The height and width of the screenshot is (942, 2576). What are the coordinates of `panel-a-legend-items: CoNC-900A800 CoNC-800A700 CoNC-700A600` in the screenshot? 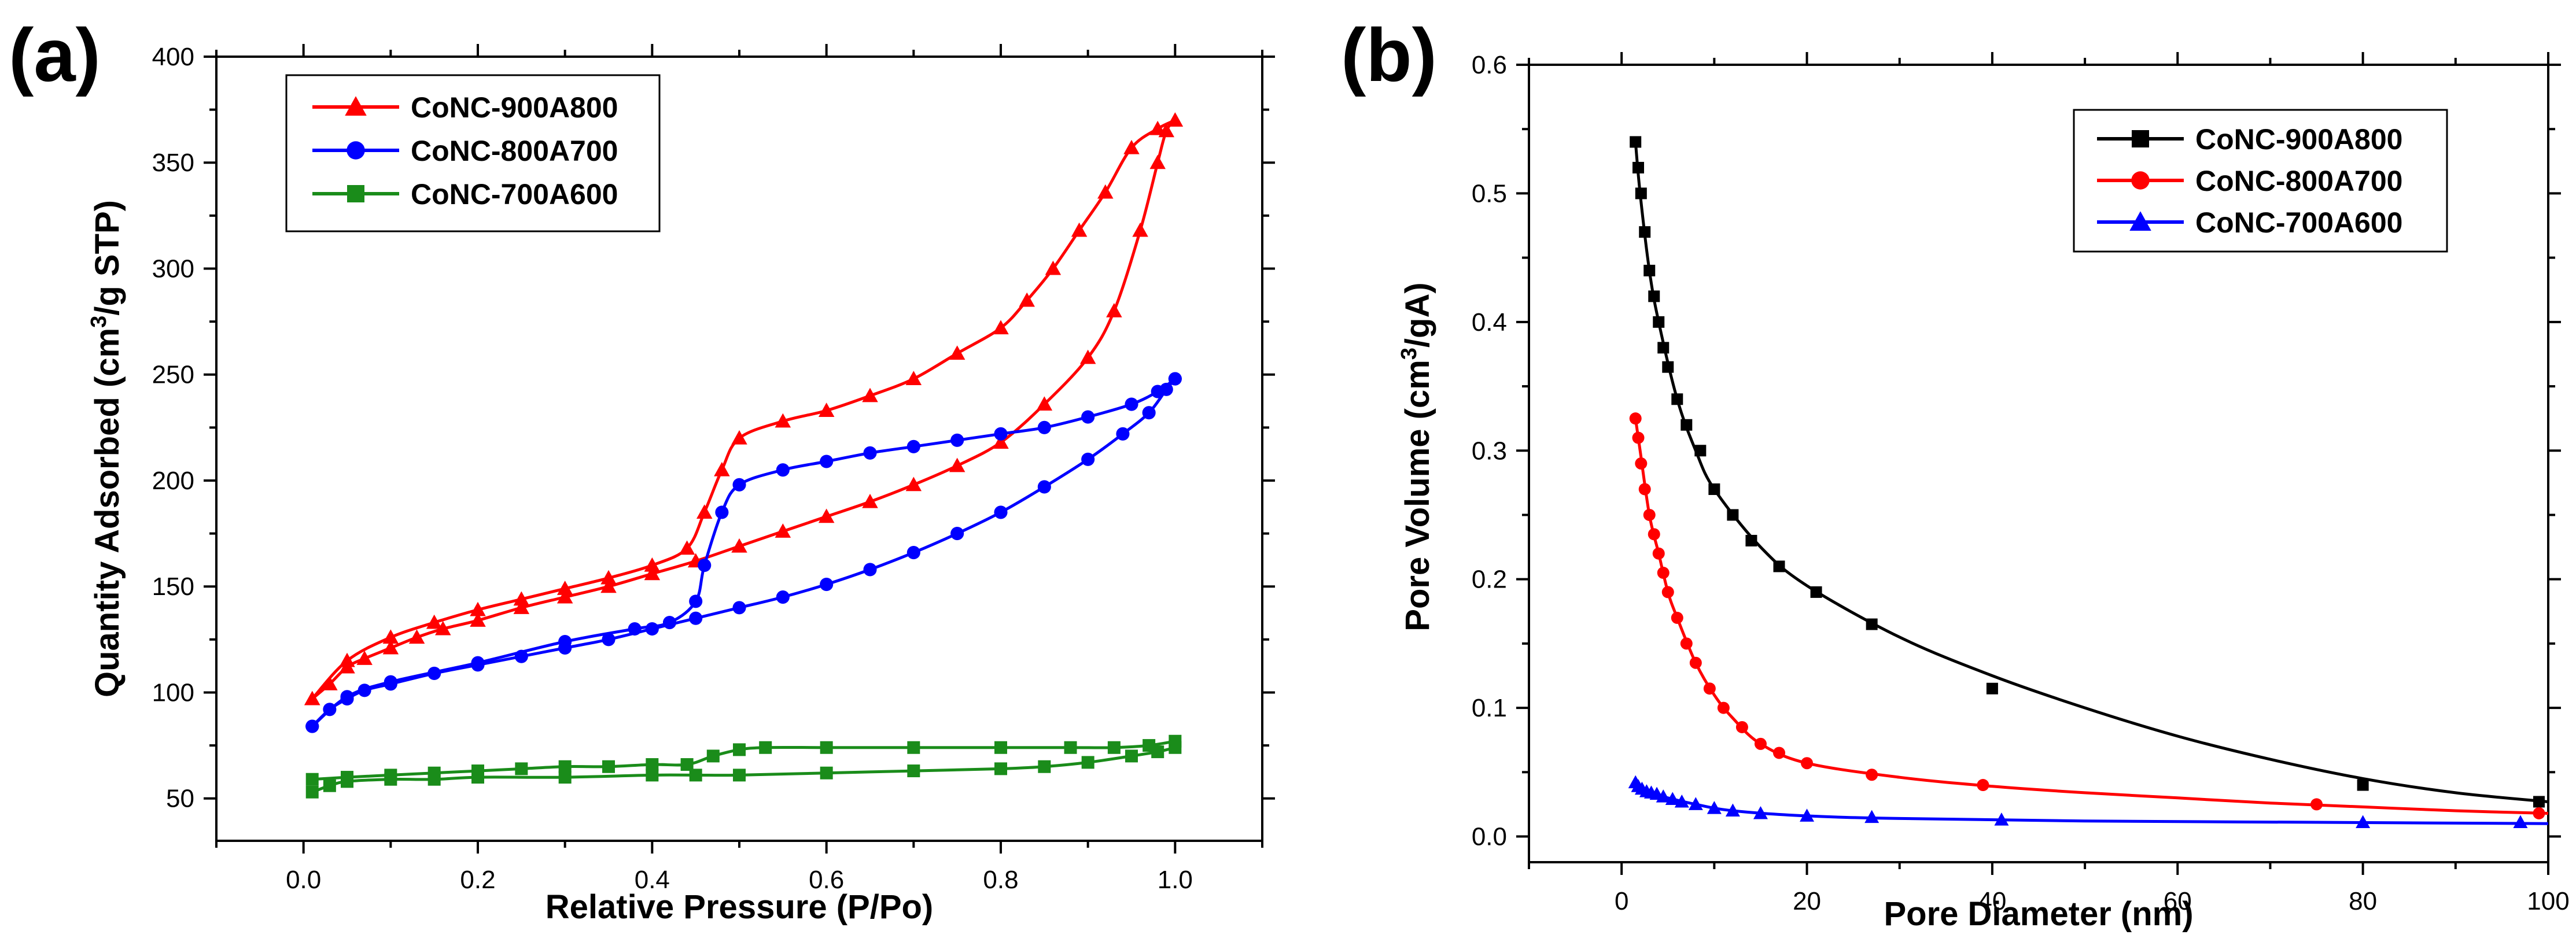 It's located at (465, 150).